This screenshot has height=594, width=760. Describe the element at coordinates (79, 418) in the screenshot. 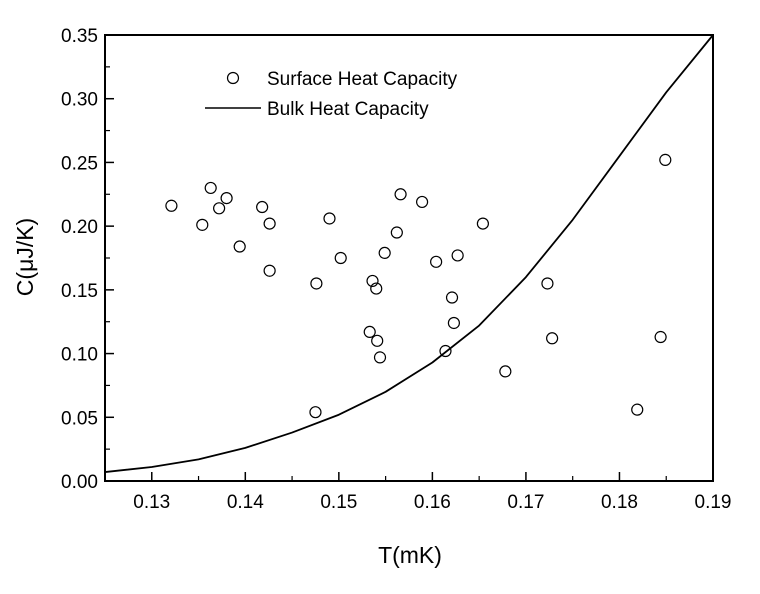

I see `y-tick-label: 0.05` at that location.